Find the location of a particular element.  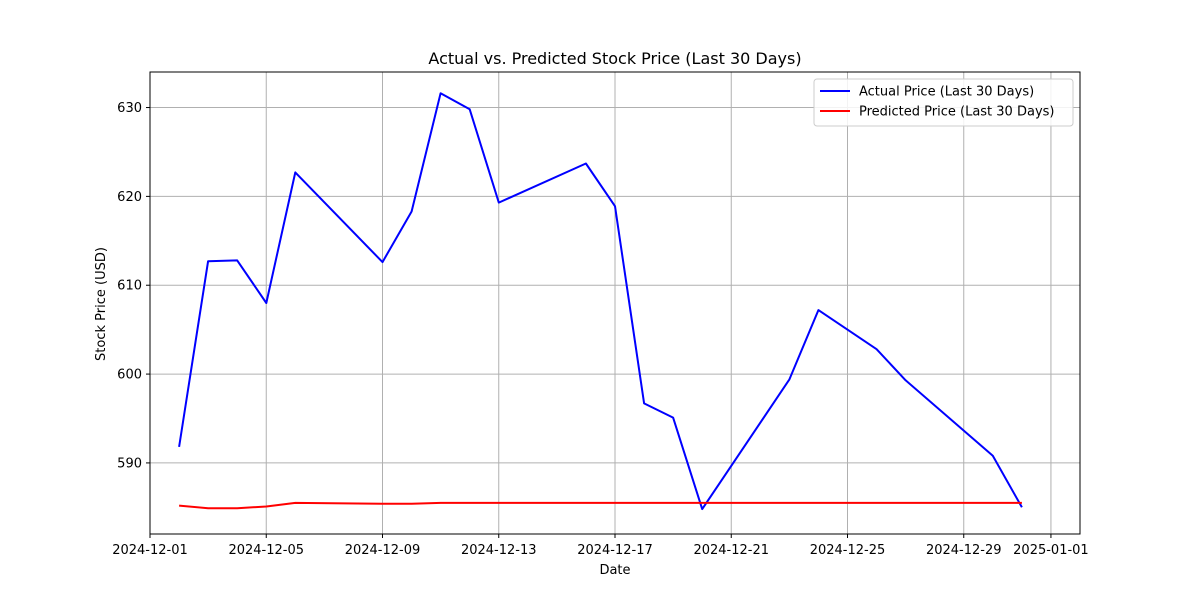

x-tick-label: 2024-12-17 is located at coordinates (615, 550).